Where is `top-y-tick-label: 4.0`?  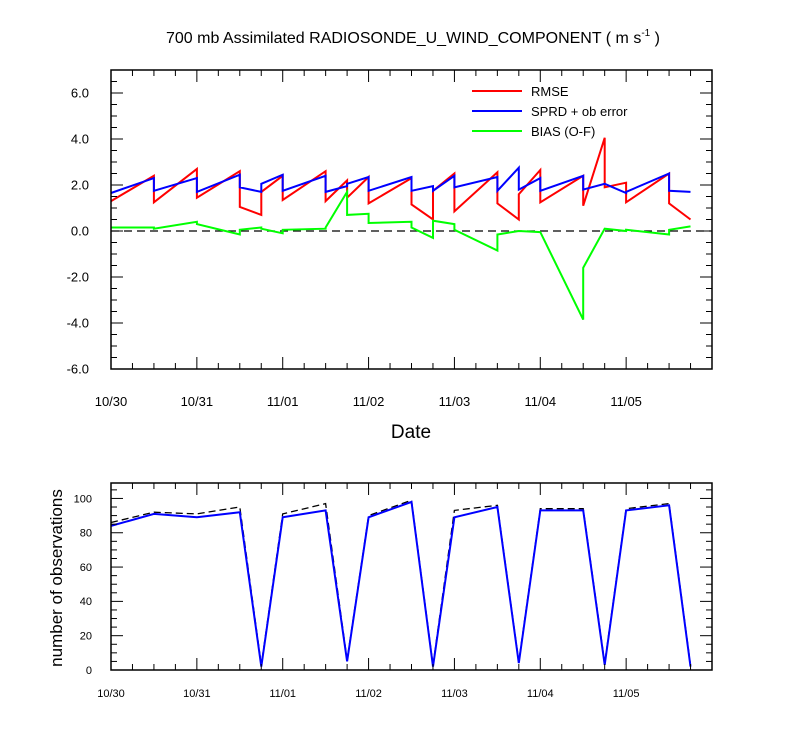
top-y-tick-label: 4.0 is located at coordinates (80, 139).